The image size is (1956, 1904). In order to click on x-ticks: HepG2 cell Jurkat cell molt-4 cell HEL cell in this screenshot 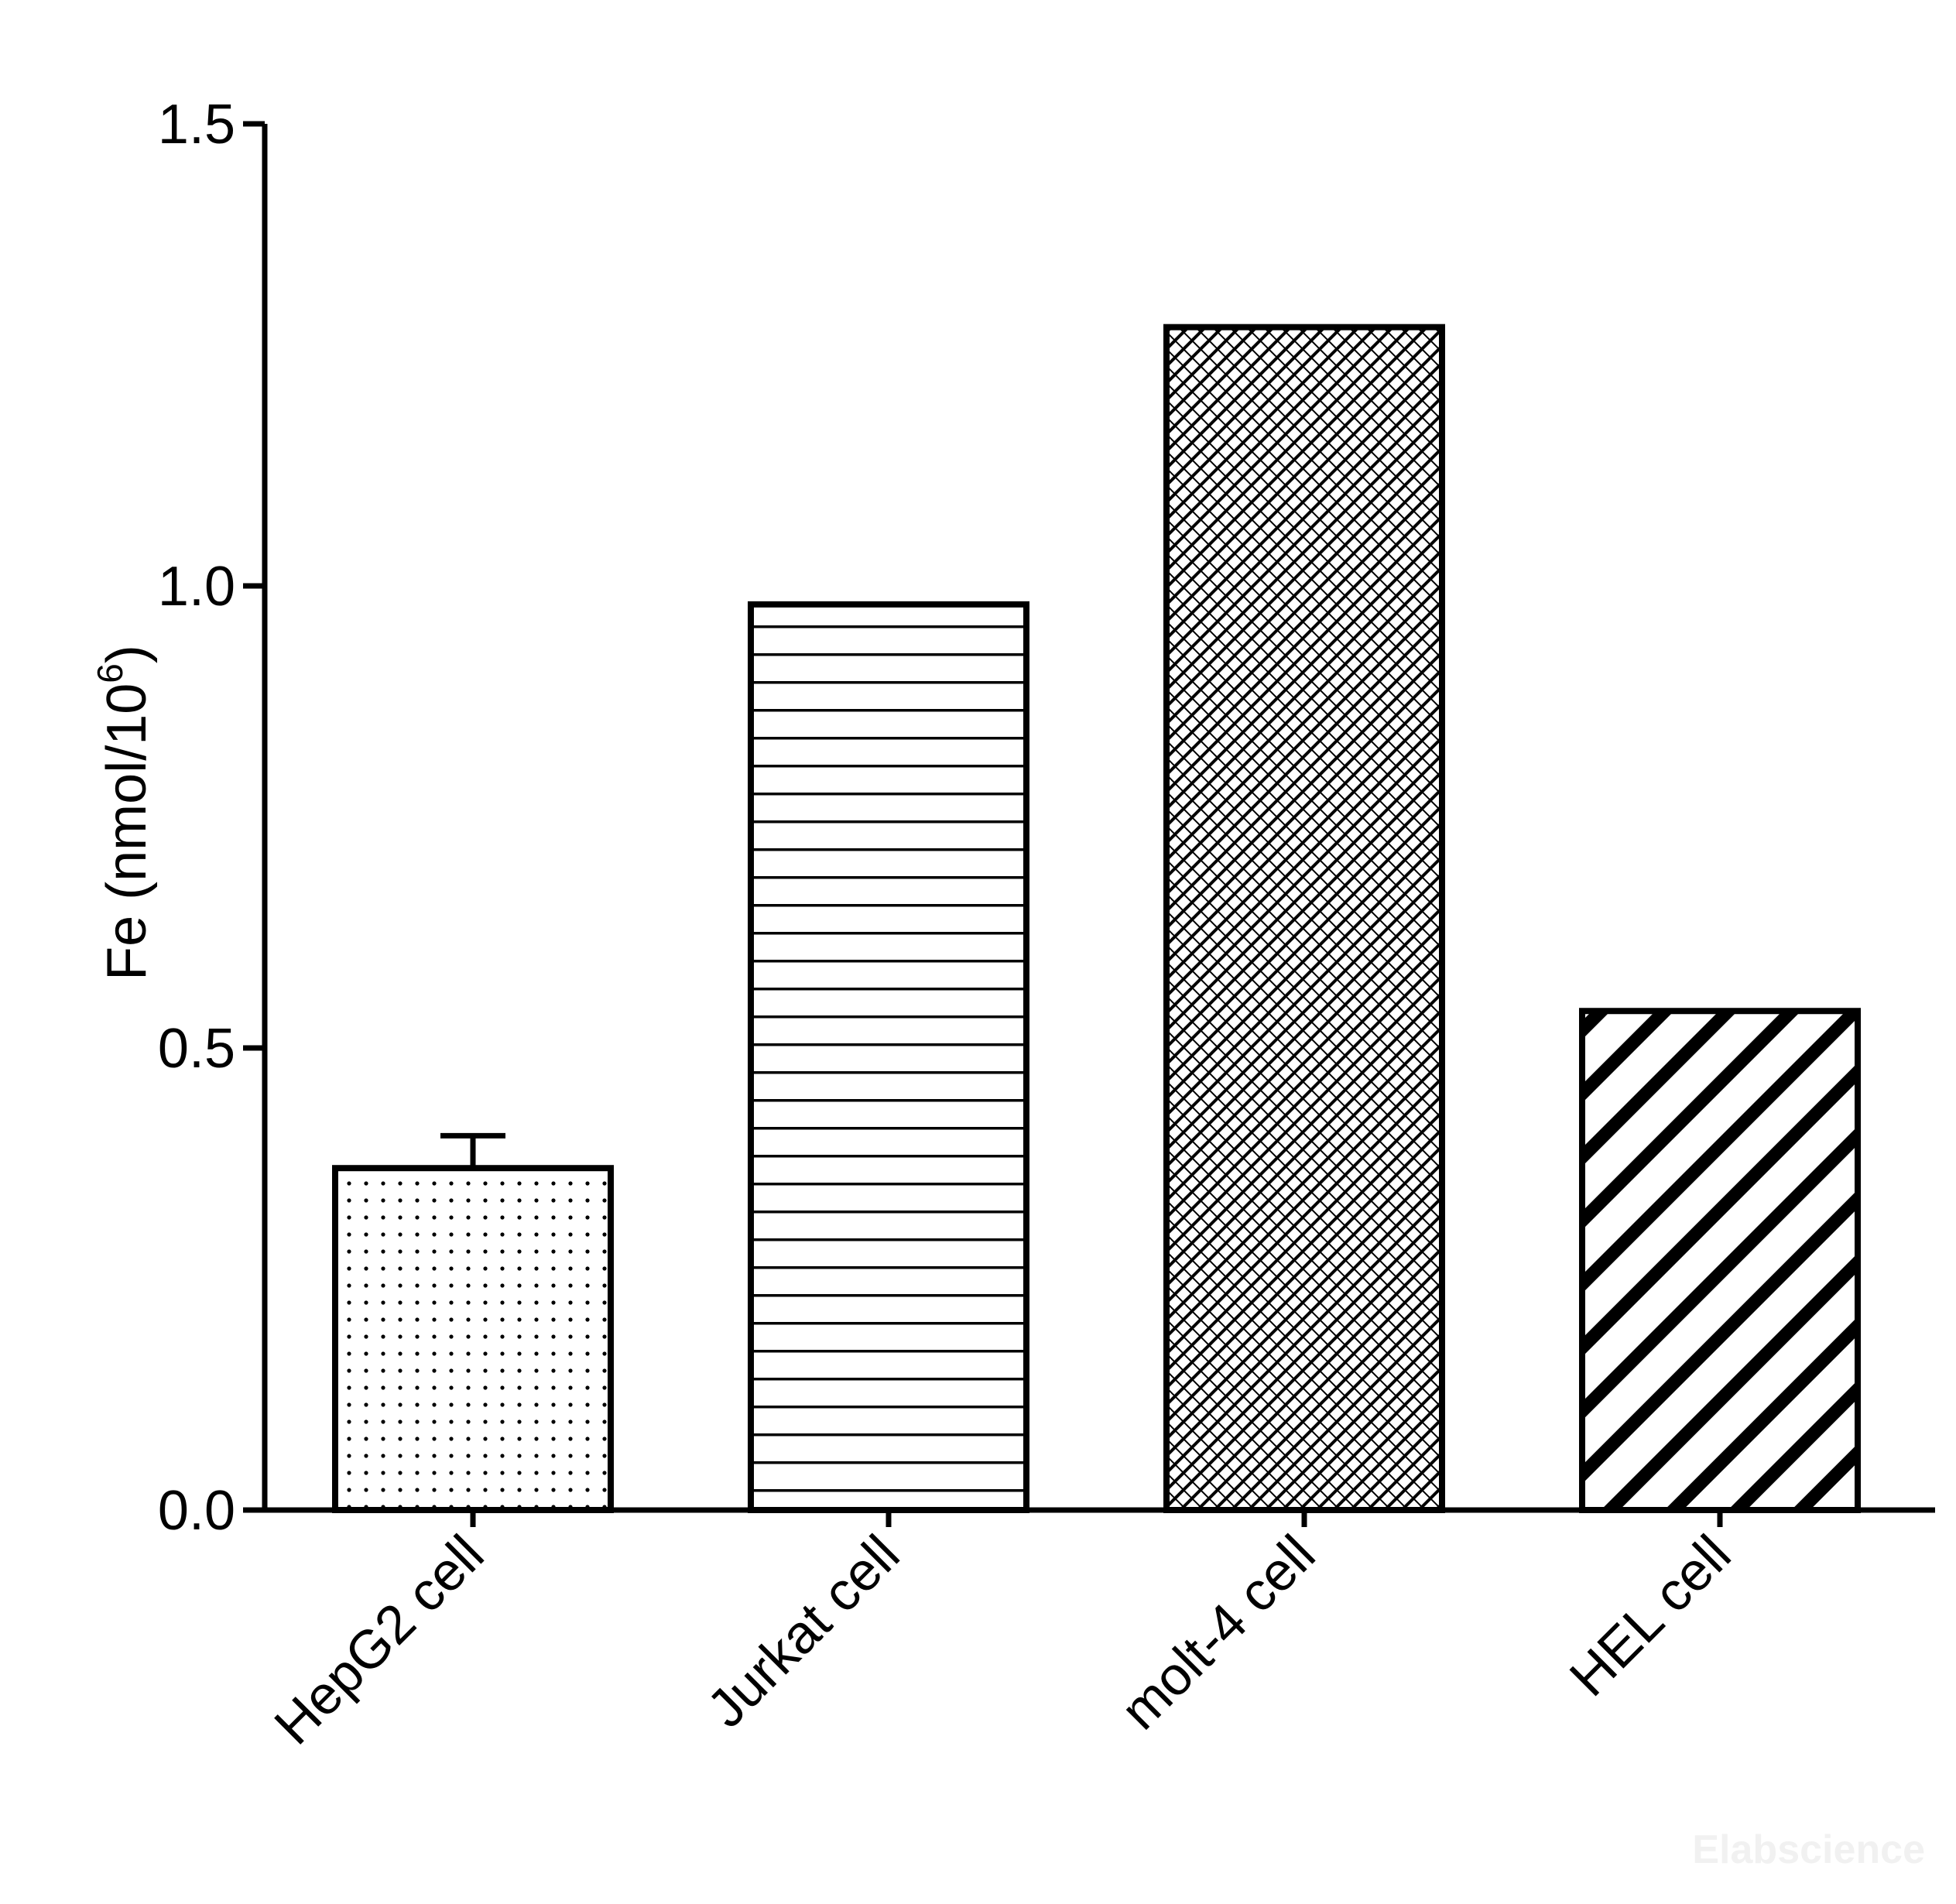, I will do `click(1002, 1632)`.